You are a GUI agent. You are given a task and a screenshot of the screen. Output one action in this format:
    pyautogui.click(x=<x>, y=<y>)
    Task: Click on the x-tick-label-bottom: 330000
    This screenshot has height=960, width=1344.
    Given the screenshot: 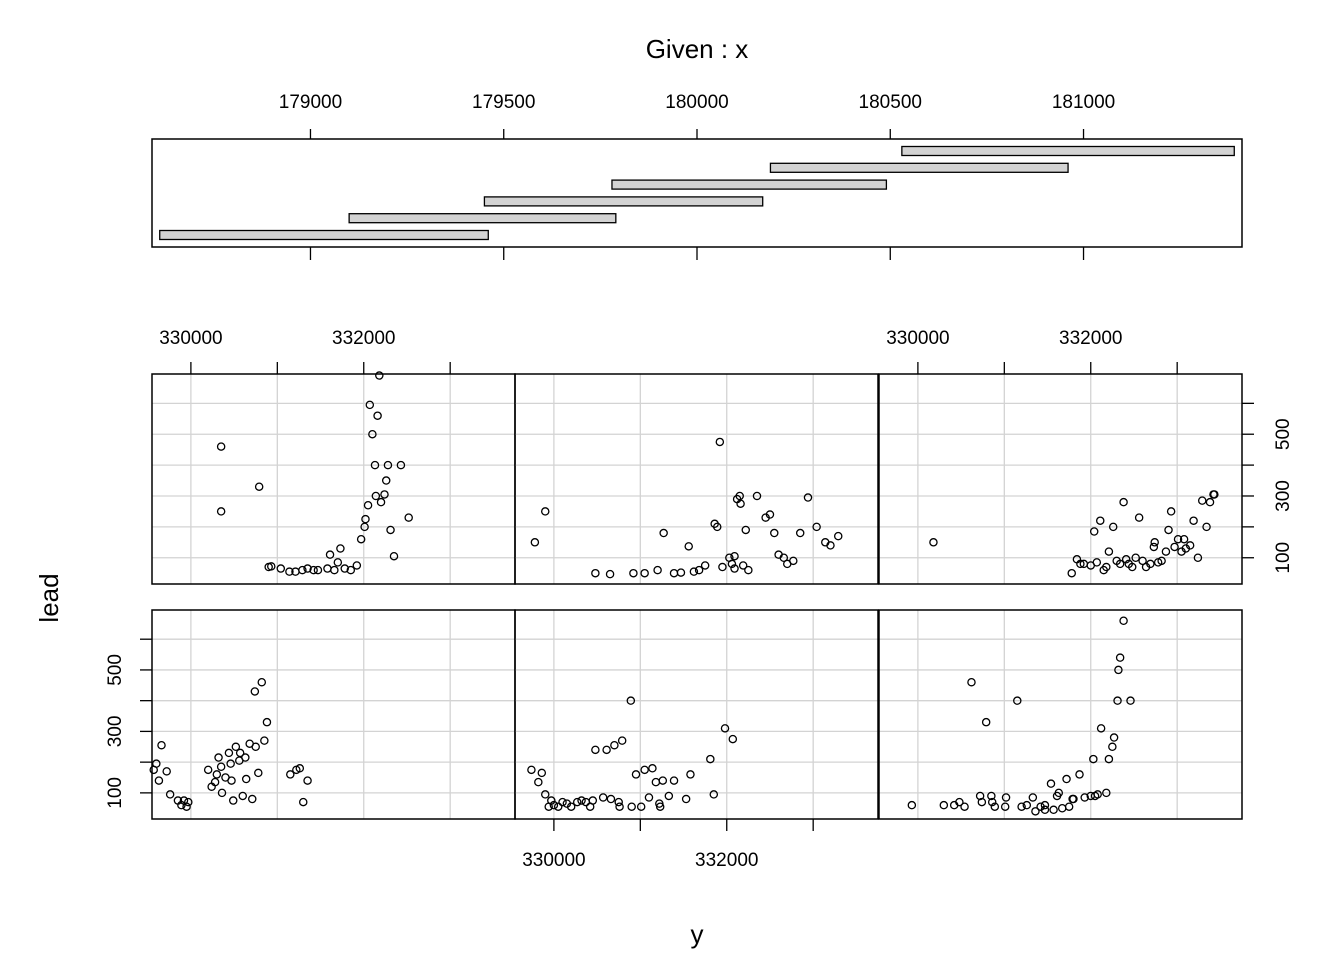 What is the action you would take?
    pyautogui.click(x=553, y=860)
    